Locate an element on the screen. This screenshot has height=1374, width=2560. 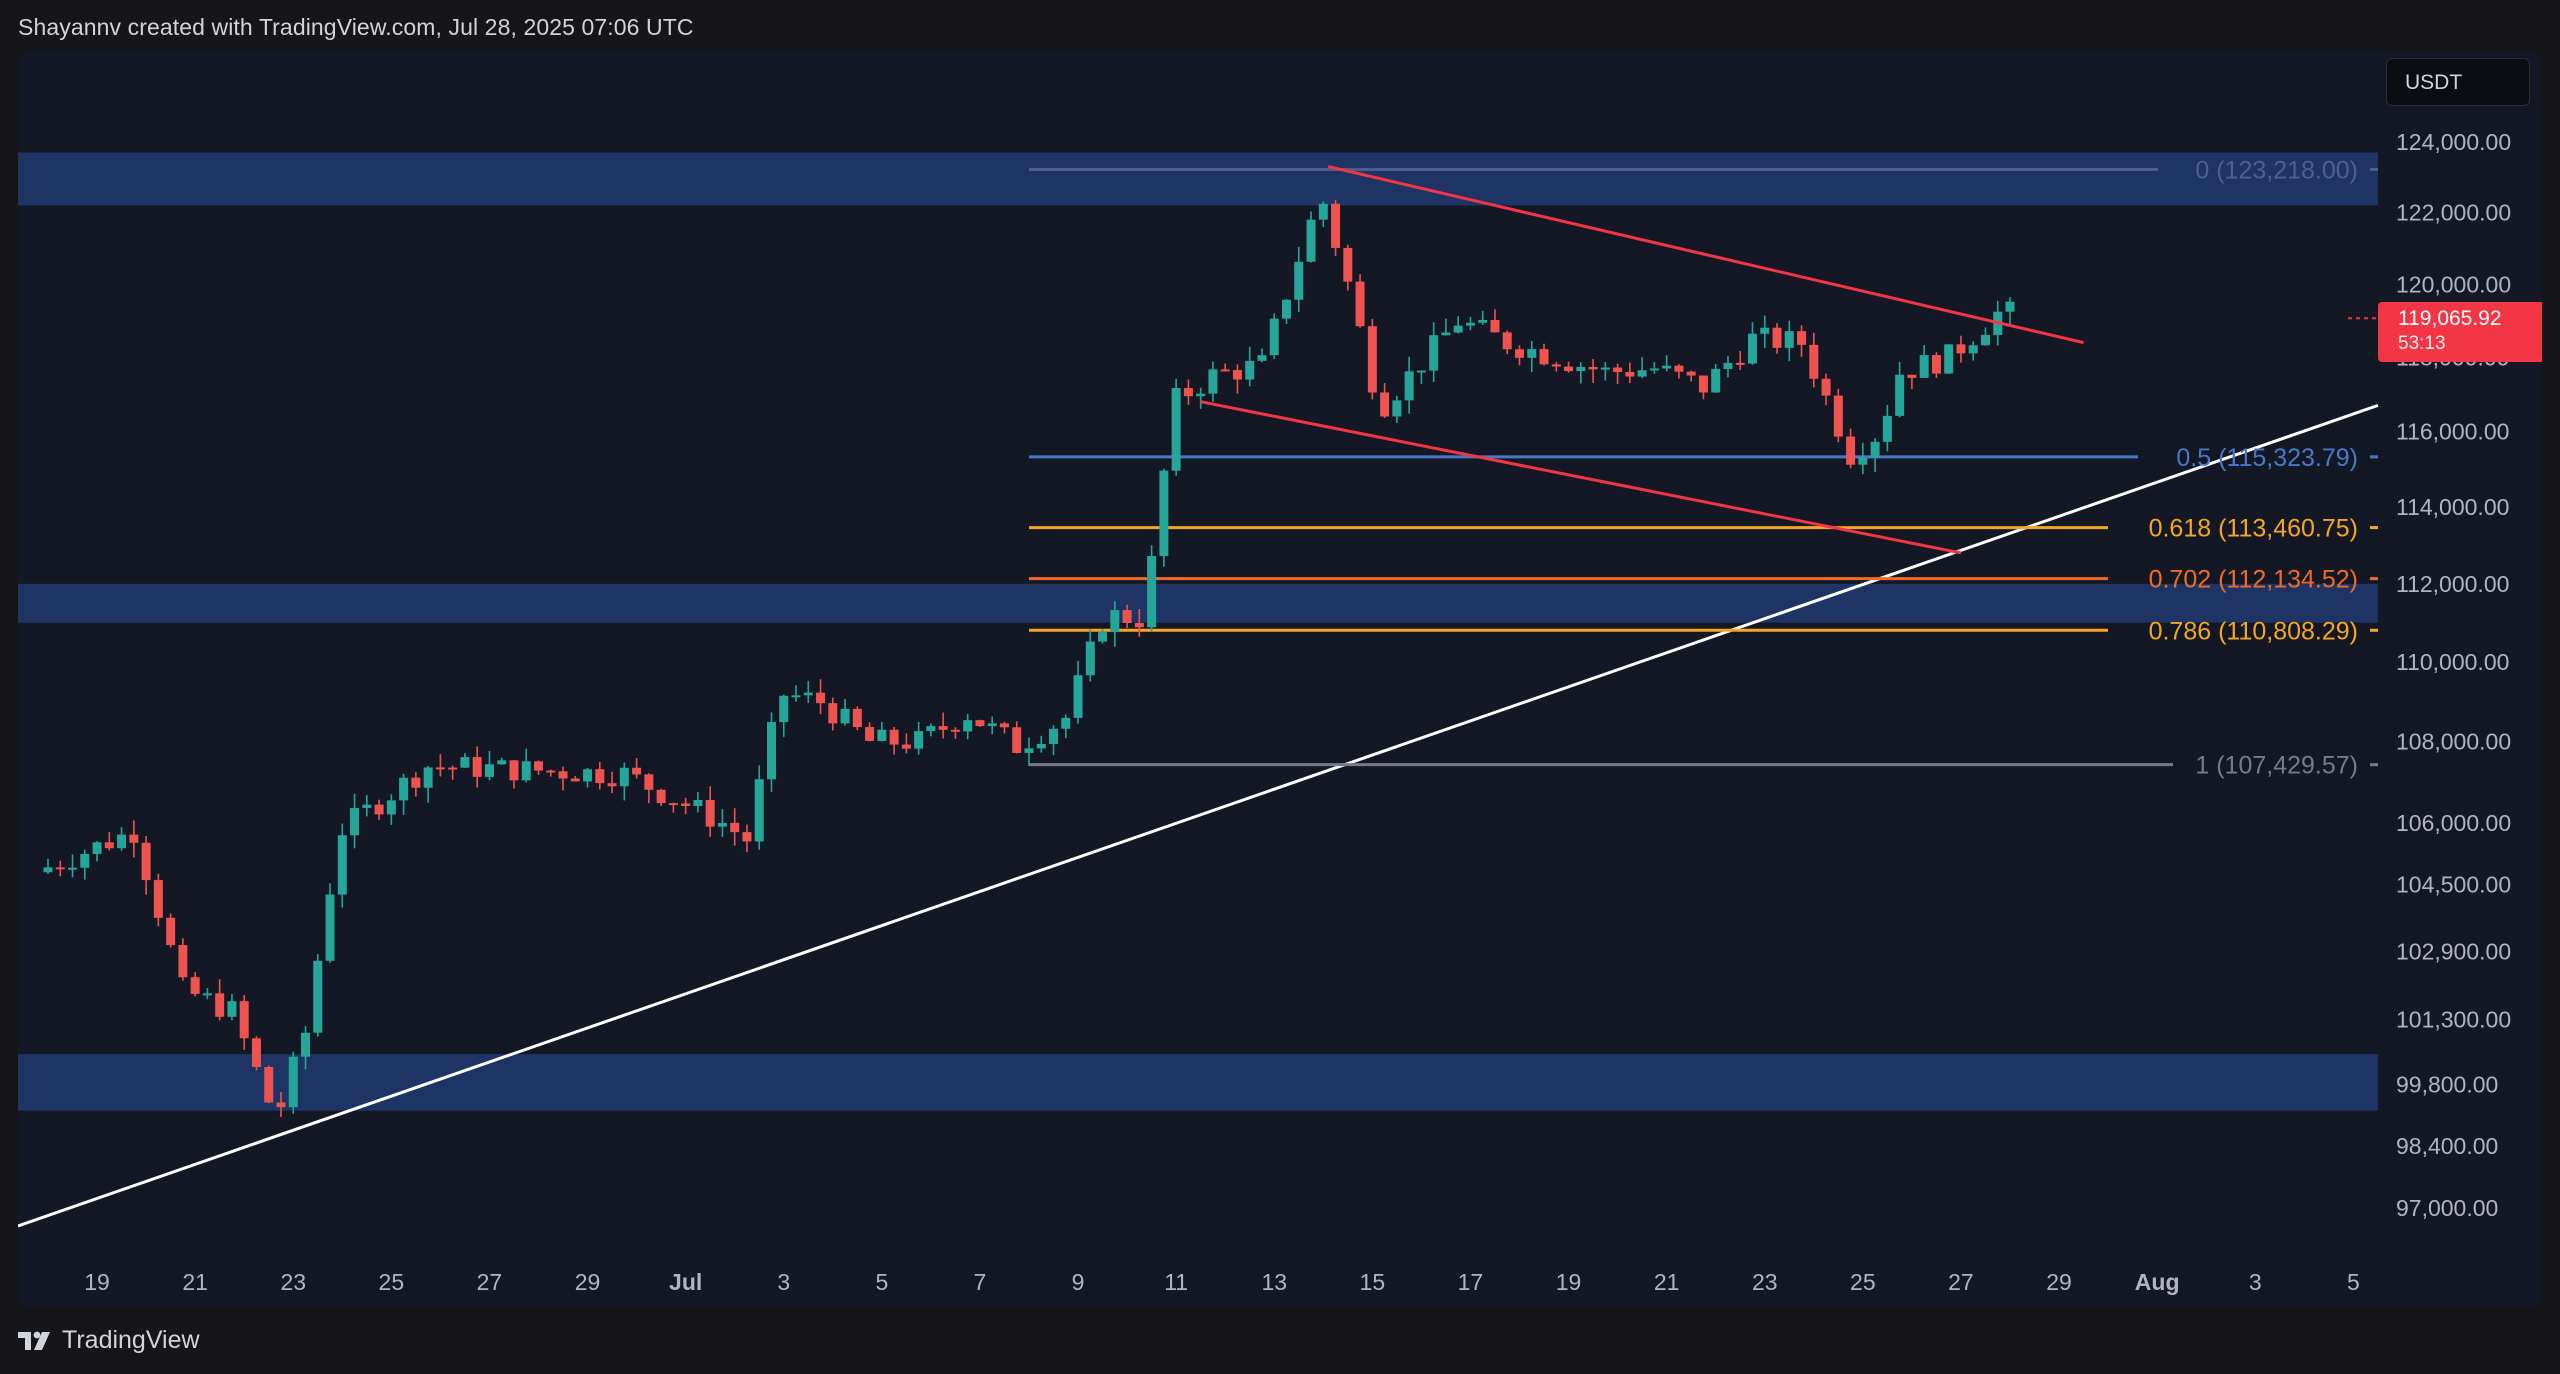
fib-level-label: 1 (107,429.57) is located at coordinates (2276, 766).